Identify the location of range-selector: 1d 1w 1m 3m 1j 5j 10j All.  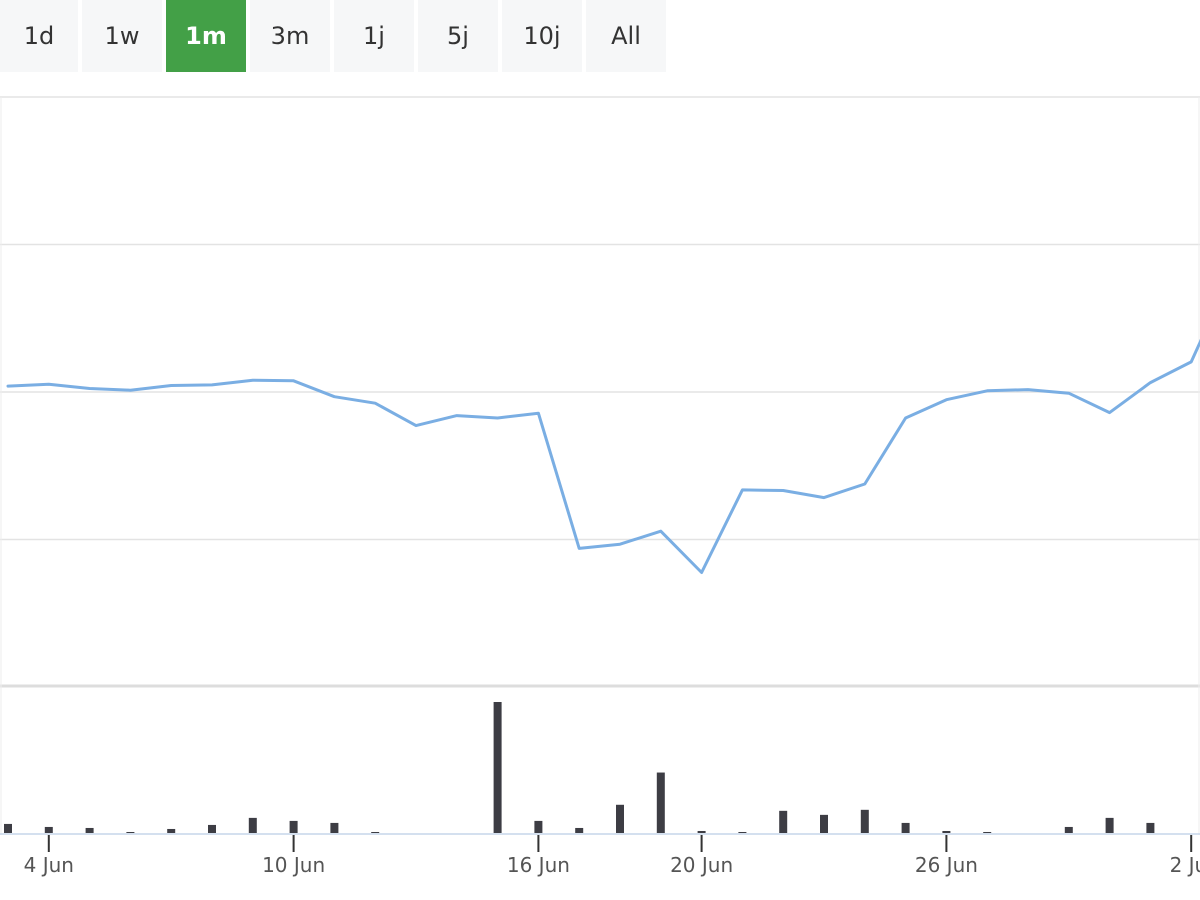
(335, 36).